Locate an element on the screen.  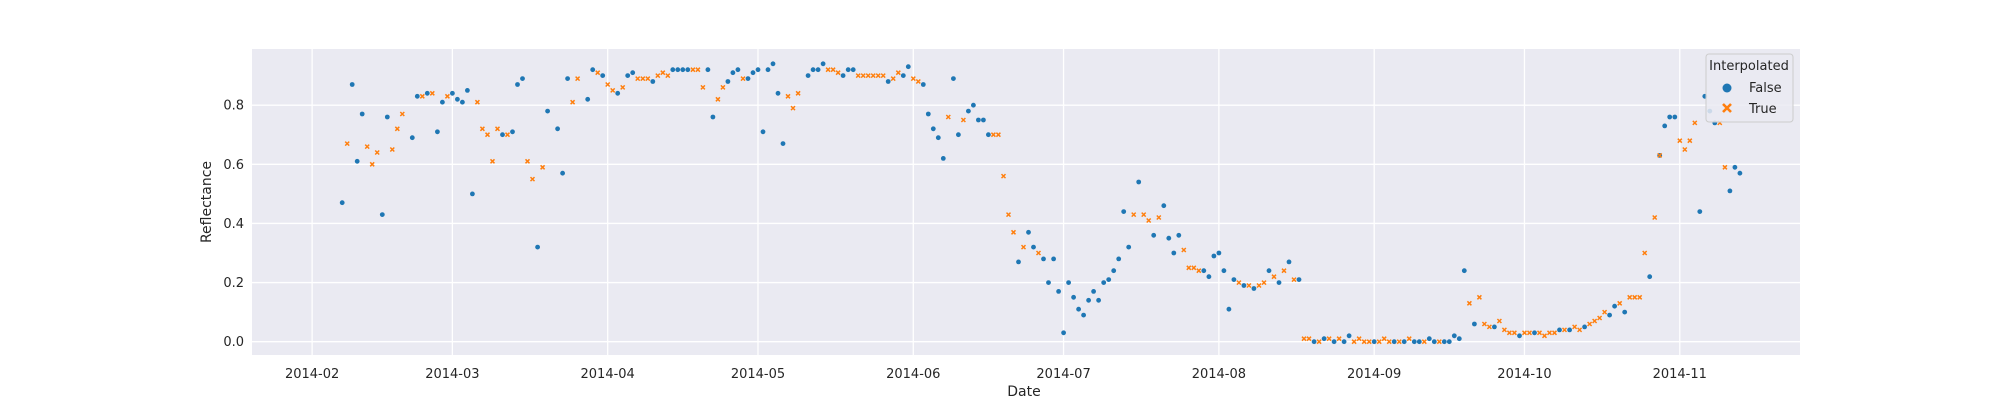
x-tick-label: 2014-10 is located at coordinates (1524, 374).